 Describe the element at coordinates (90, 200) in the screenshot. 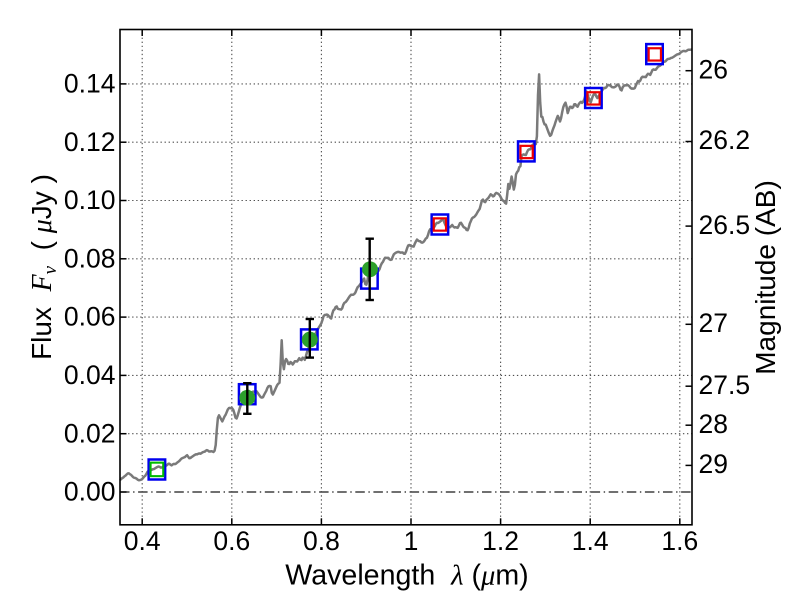

I see `svg-text: 0.10` at that location.